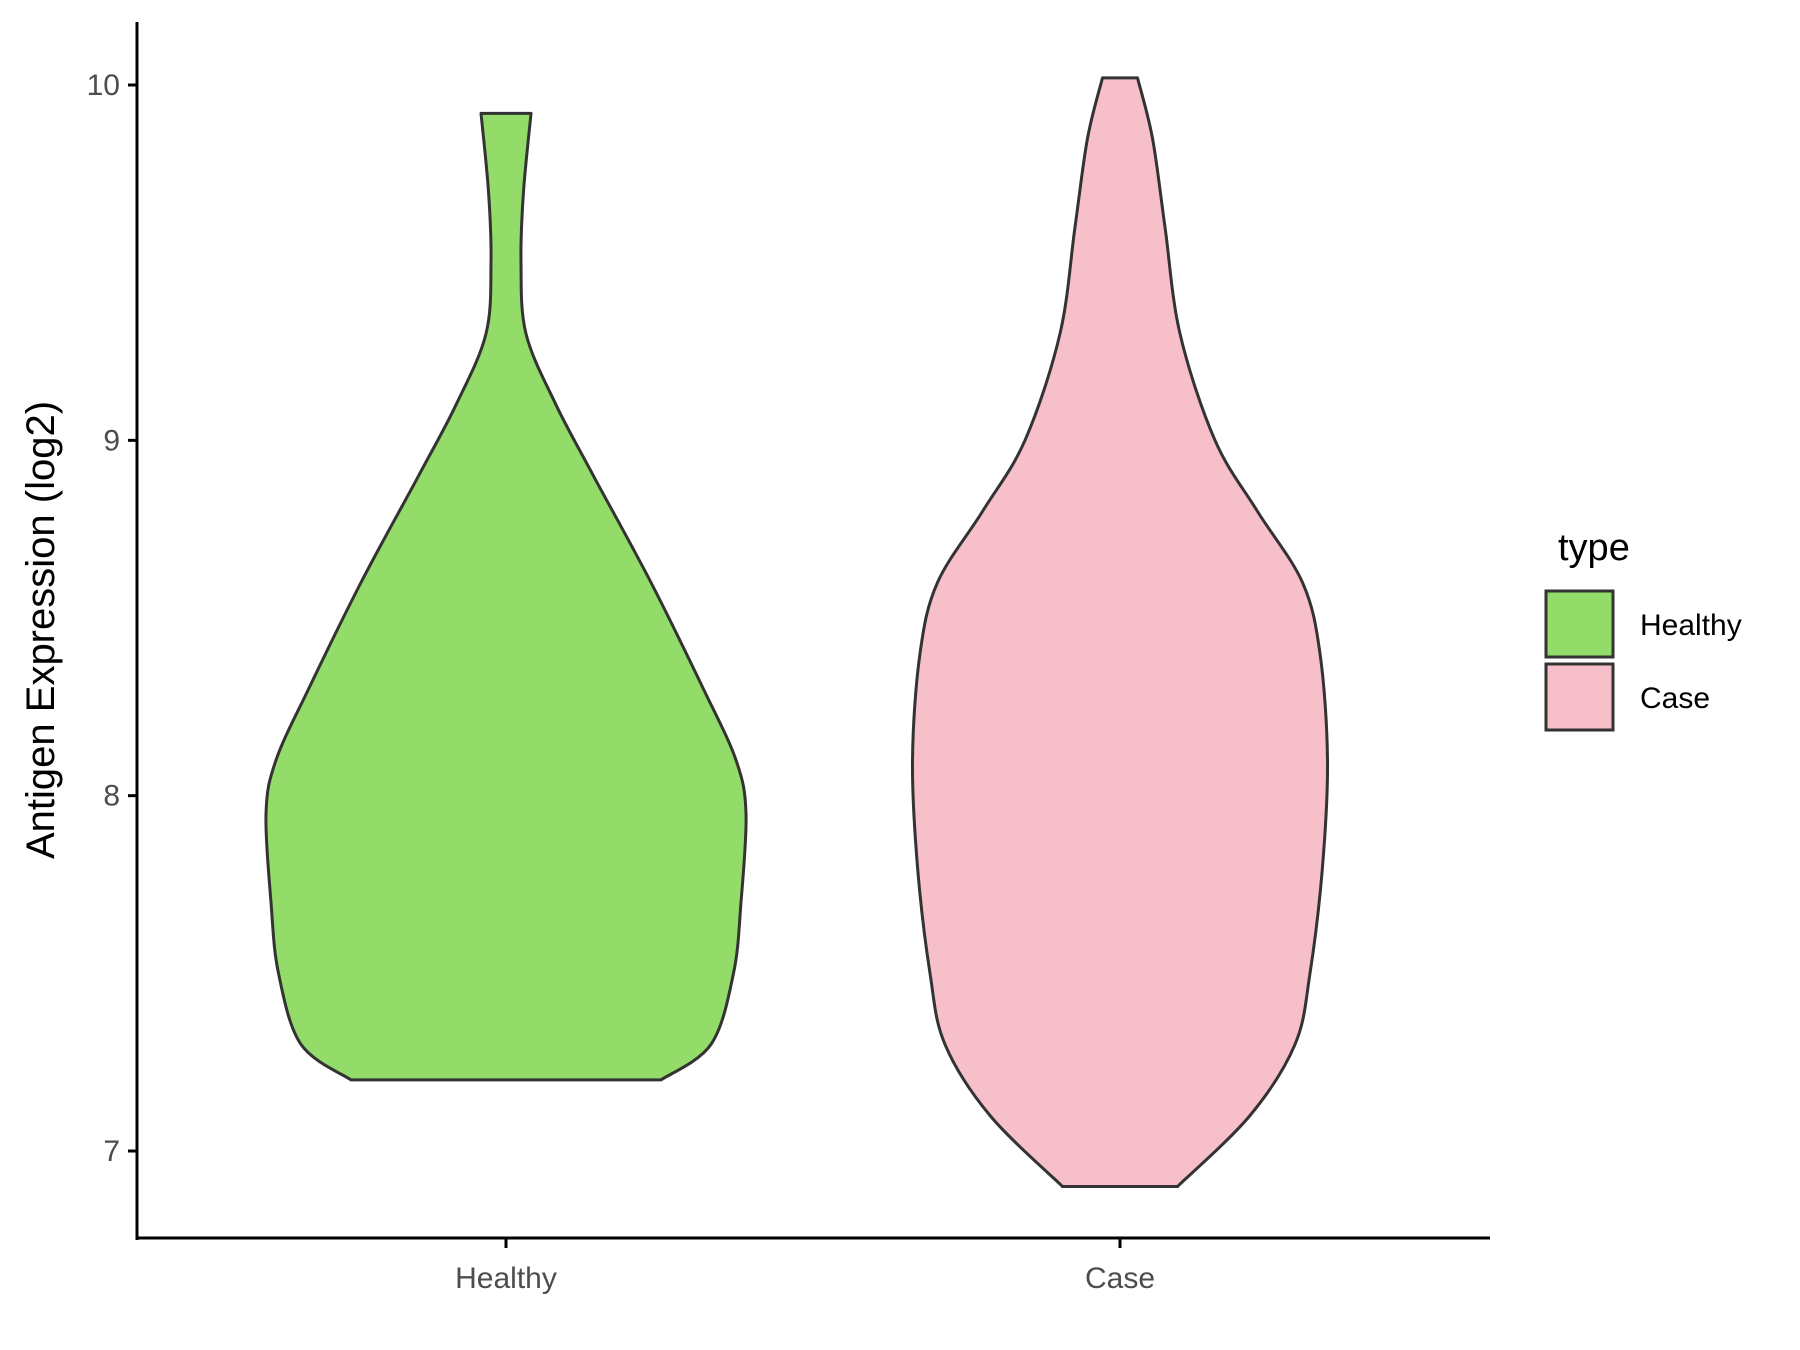 This screenshot has width=1800, height=1350. Describe the element at coordinates (111, 440) in the screenshot. I see `y-tick-label: 9` at that location.